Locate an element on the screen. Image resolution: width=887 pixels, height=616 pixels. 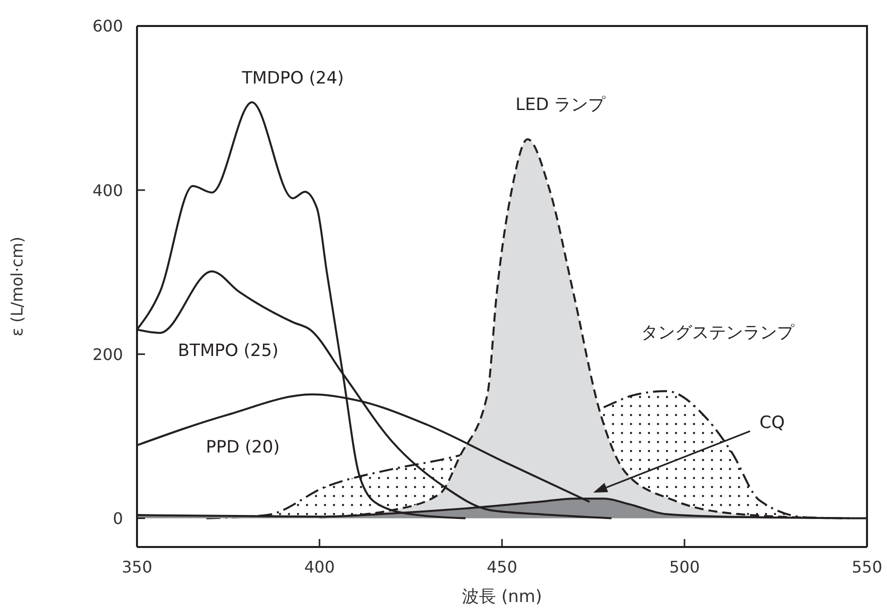
y-tick-label: 400 is located at coordinates (107, 190).